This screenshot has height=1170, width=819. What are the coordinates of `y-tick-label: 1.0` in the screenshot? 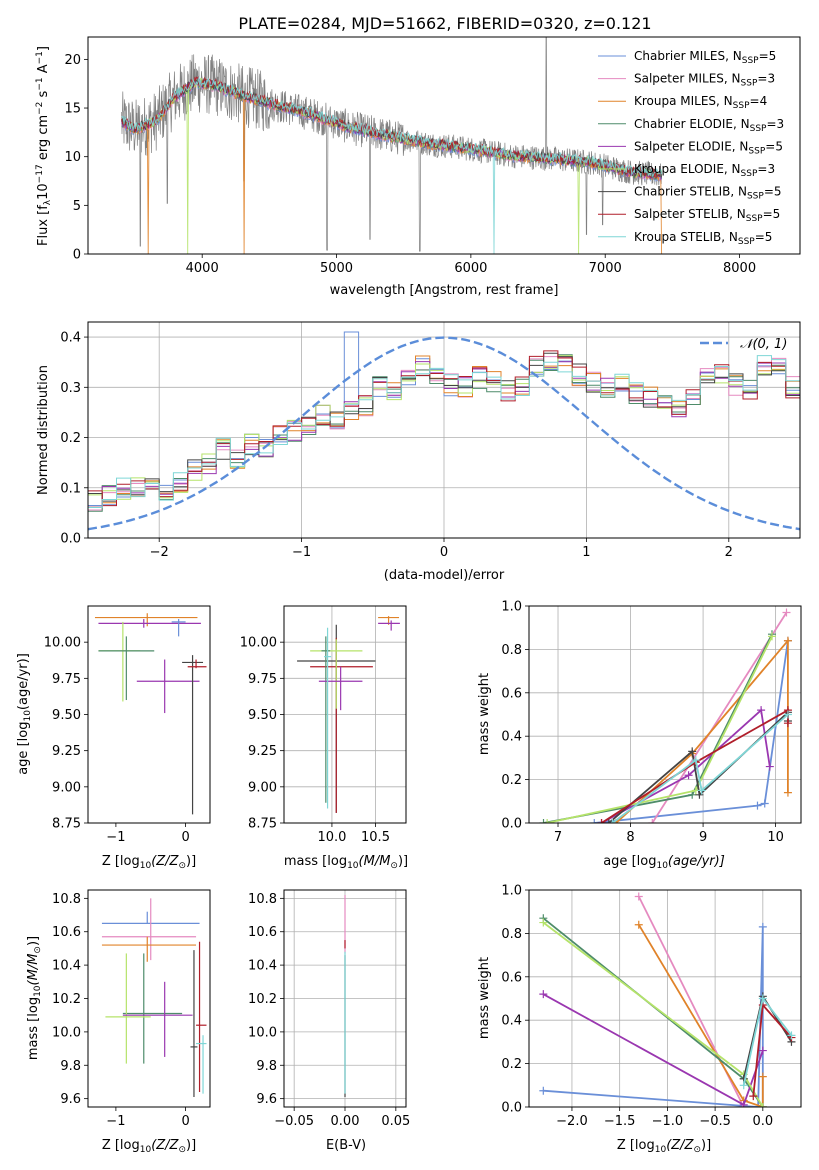 It's located at (511, 891).